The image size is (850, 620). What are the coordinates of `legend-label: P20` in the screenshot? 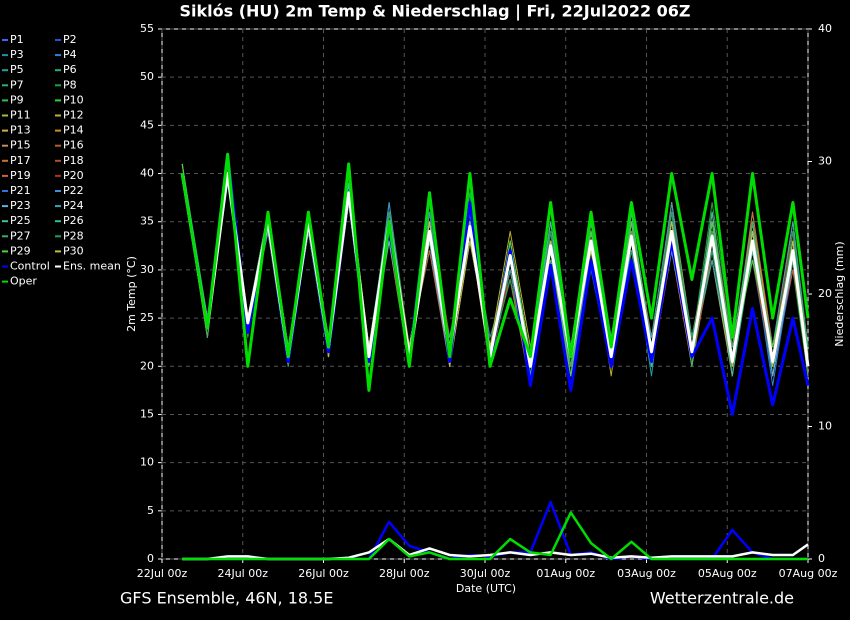 It's located at (73, 175).